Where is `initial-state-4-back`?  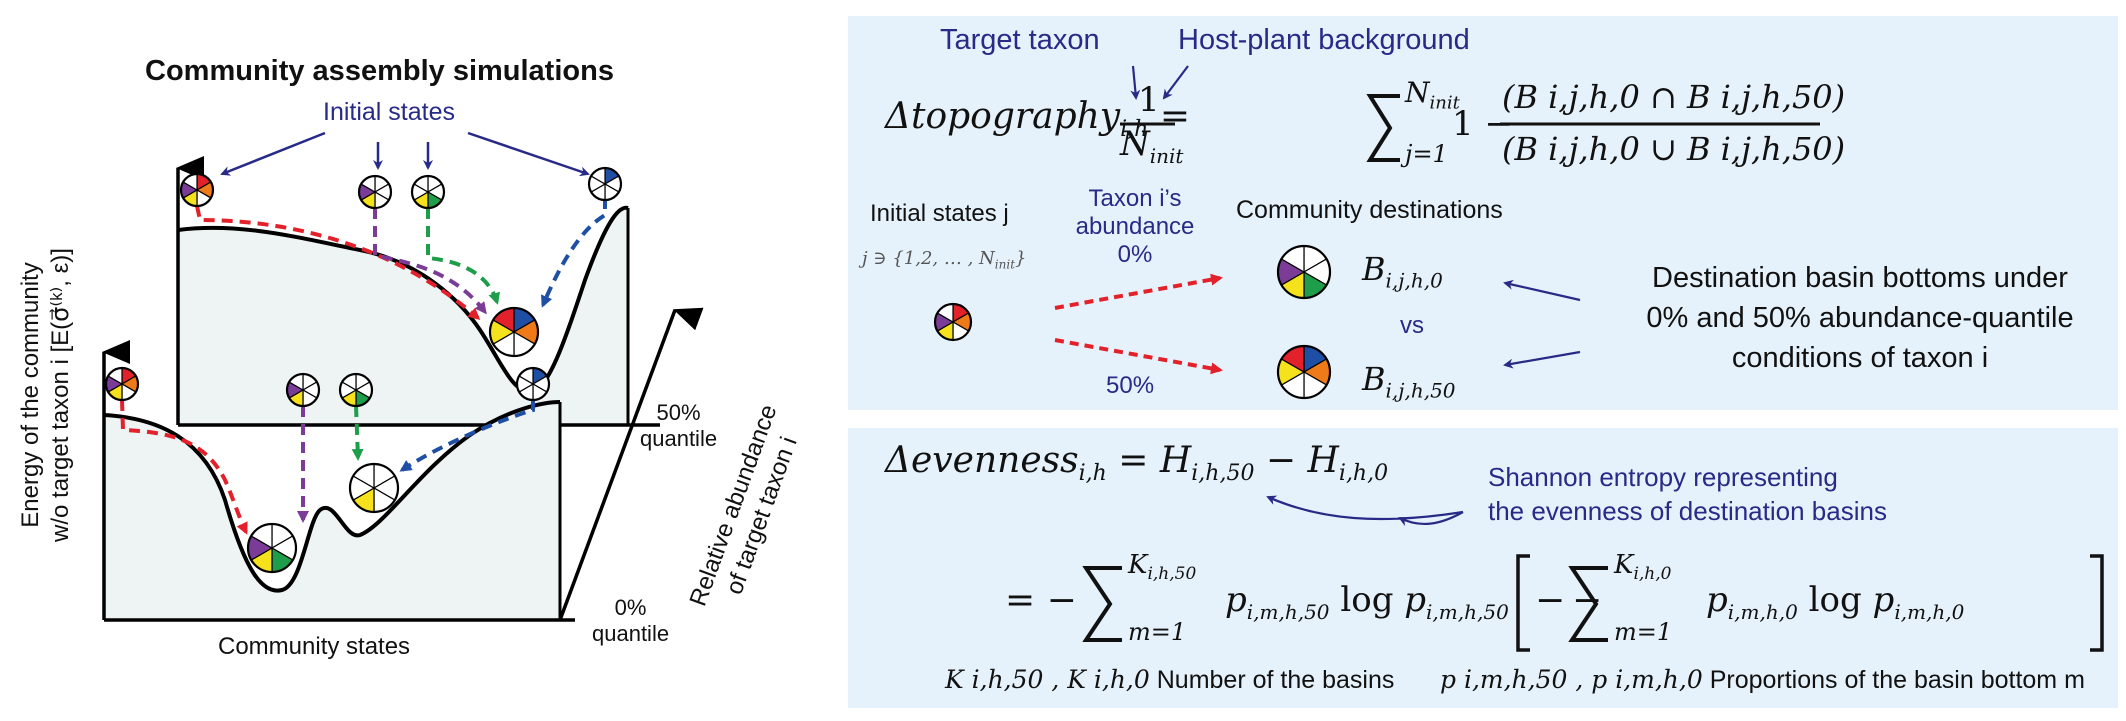
initial-state-4-back is located at coordinates (605, 184).